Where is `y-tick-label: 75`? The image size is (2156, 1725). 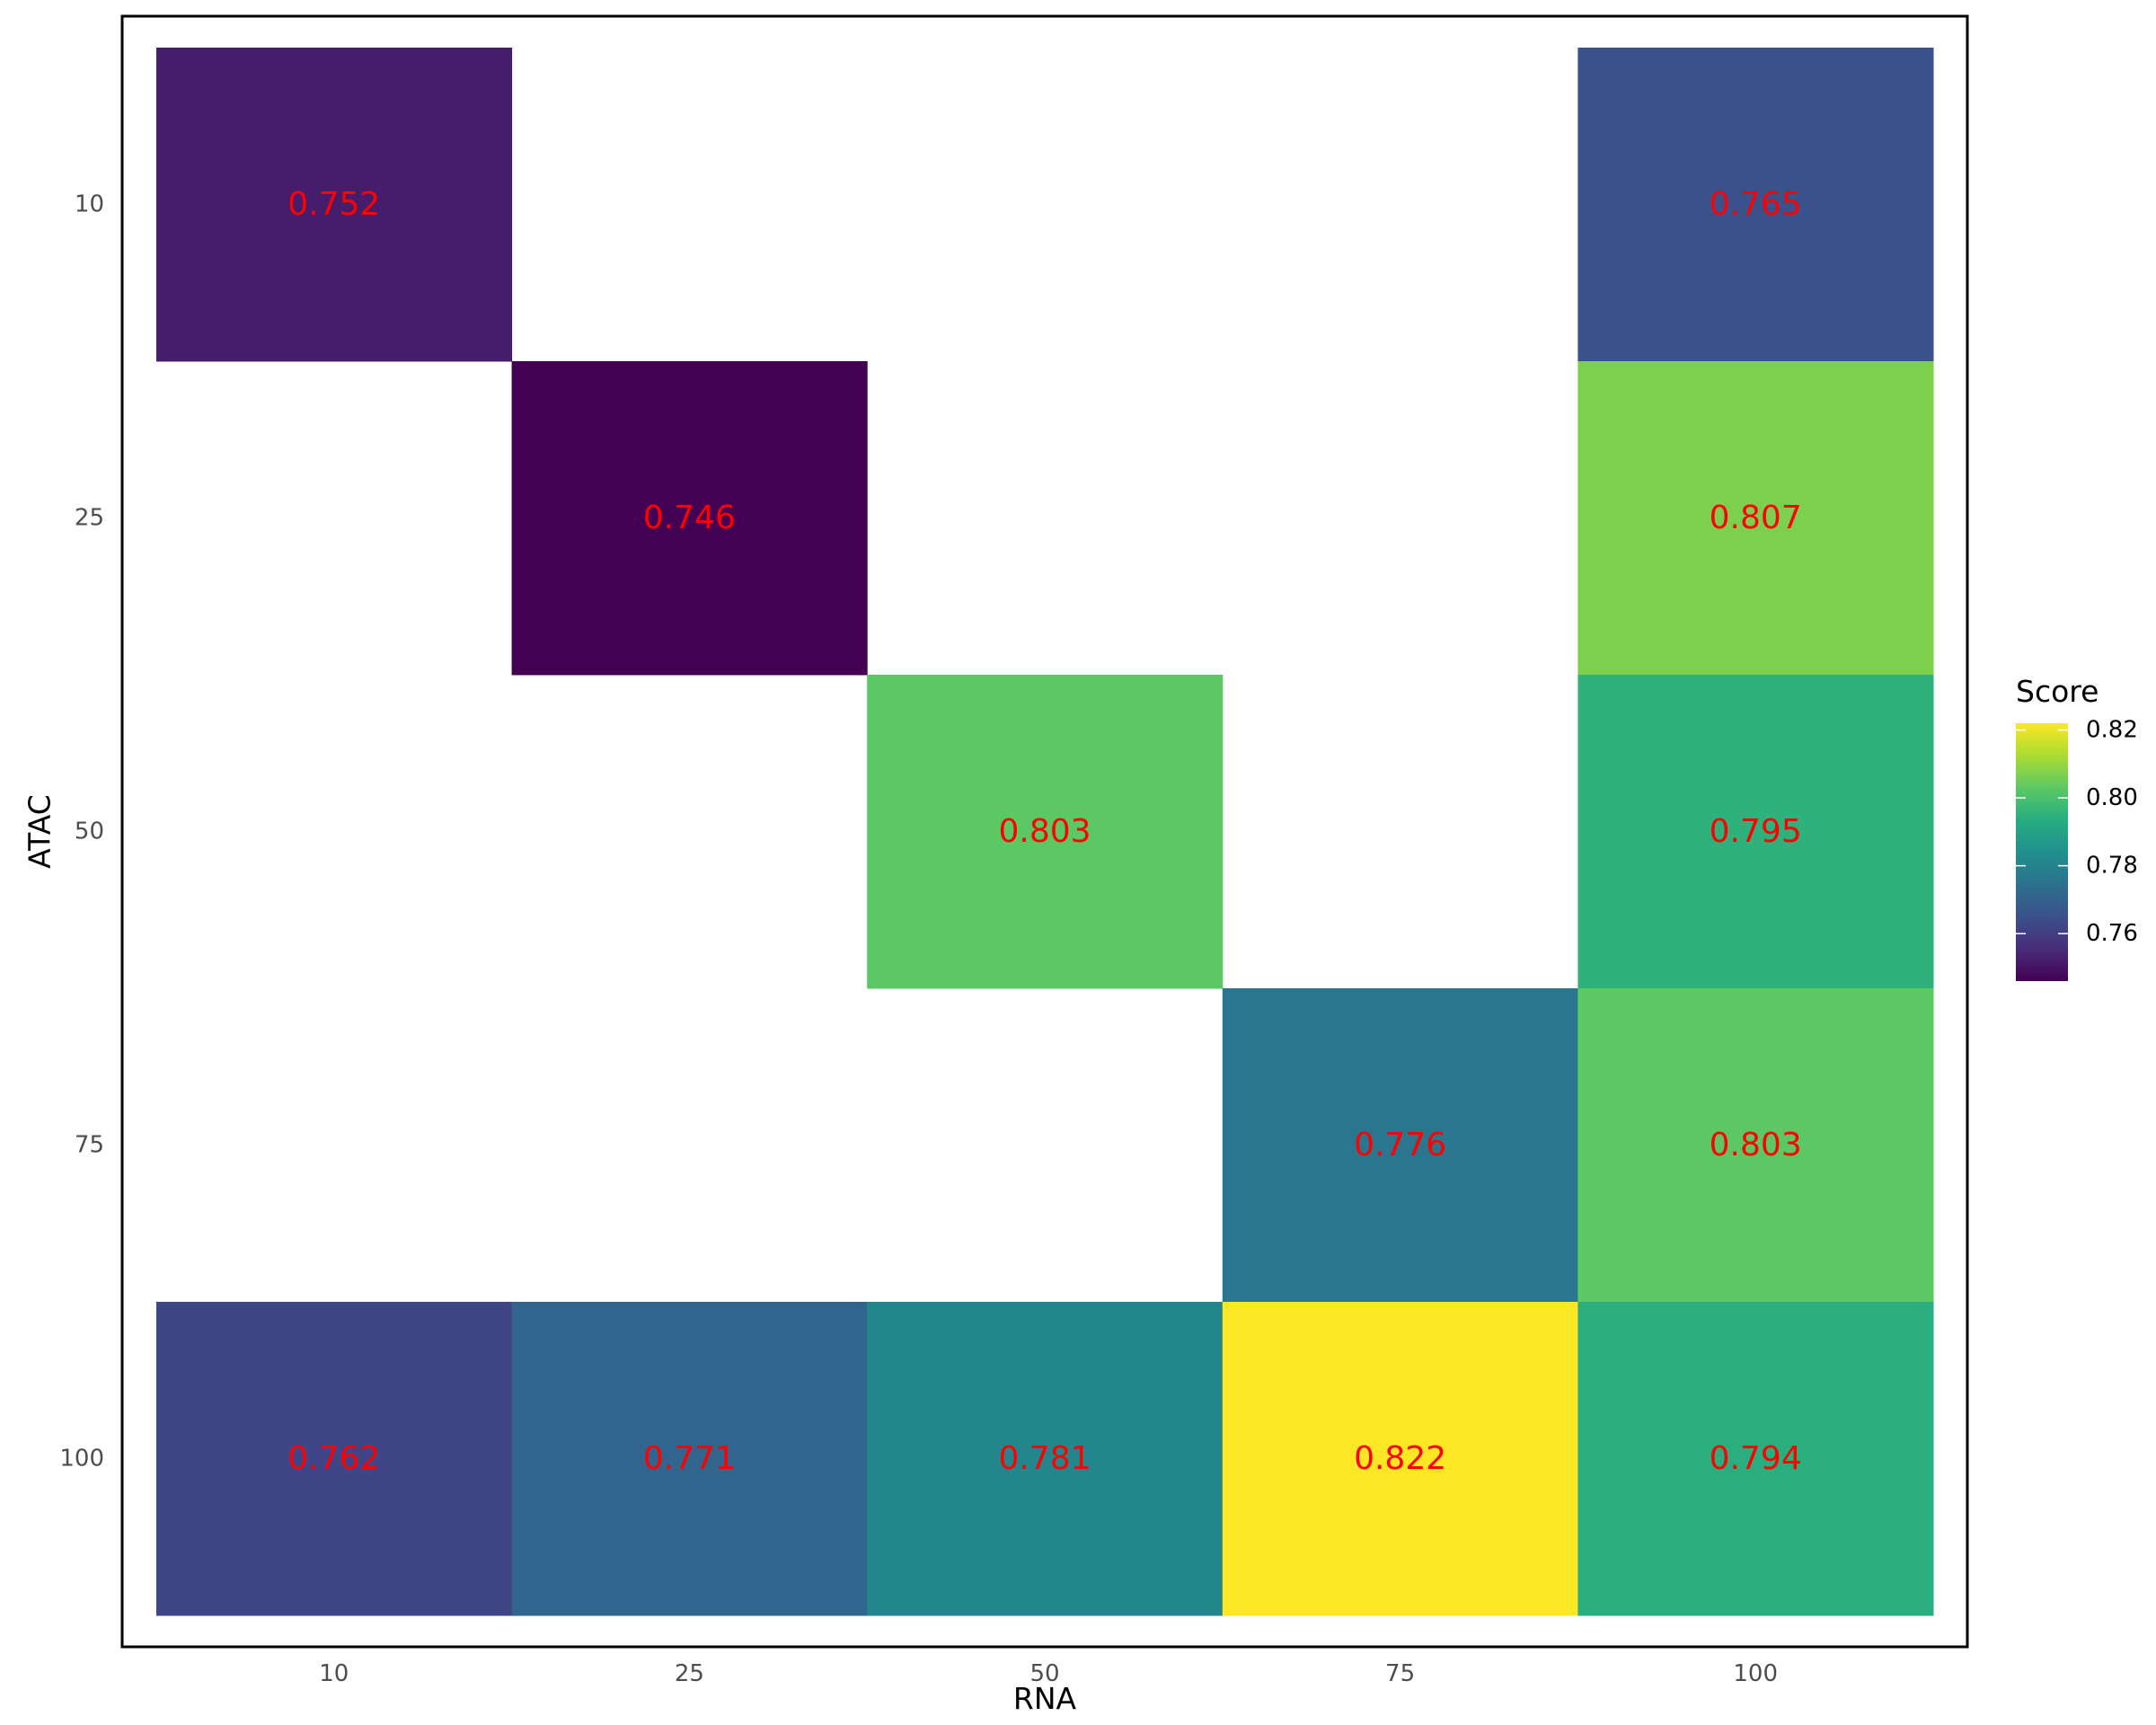 y-tick-label: 75 is located at coordinates (89, 1145).